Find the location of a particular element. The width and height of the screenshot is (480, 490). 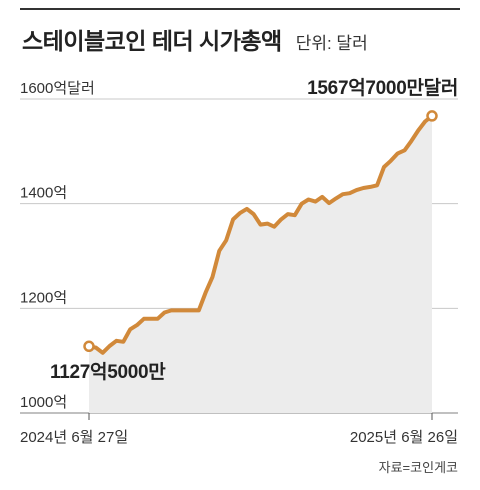

x-label-end: 2025년 6월 26일 is located at coordinates (404, 437).